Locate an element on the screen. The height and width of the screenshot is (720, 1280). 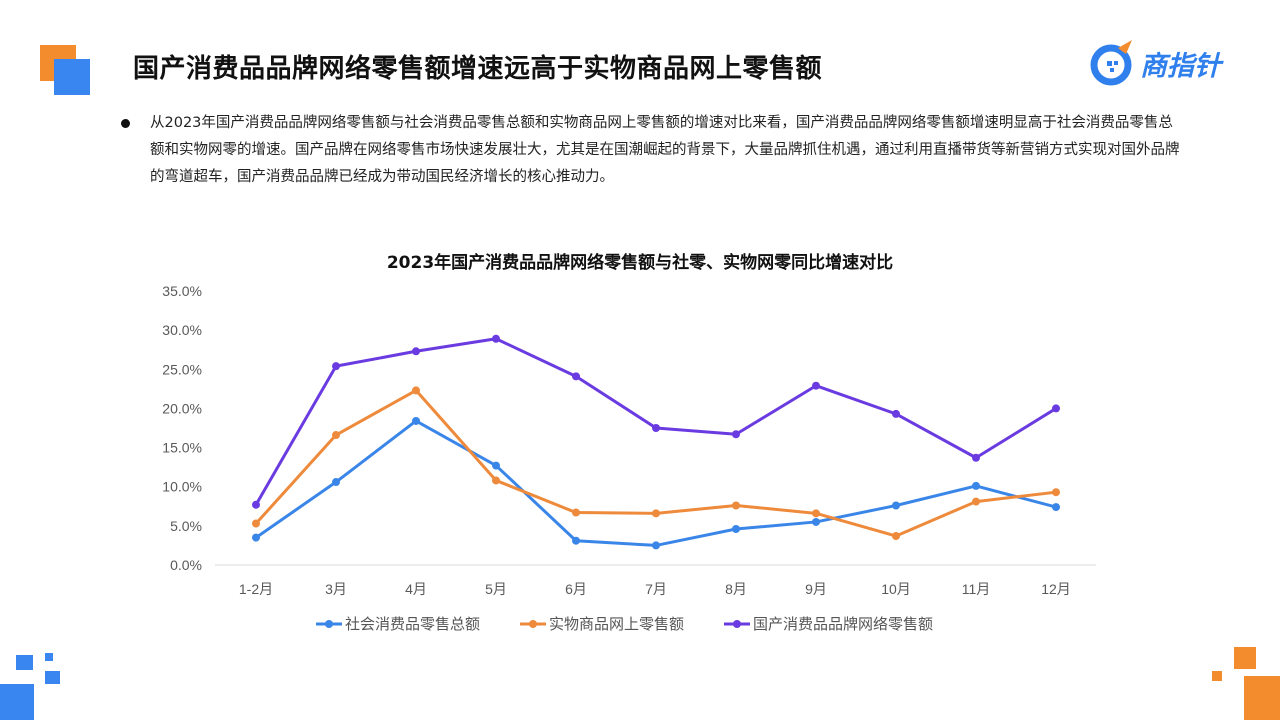
y-tick-label: 15.0% is located at coordinates (182, 448).